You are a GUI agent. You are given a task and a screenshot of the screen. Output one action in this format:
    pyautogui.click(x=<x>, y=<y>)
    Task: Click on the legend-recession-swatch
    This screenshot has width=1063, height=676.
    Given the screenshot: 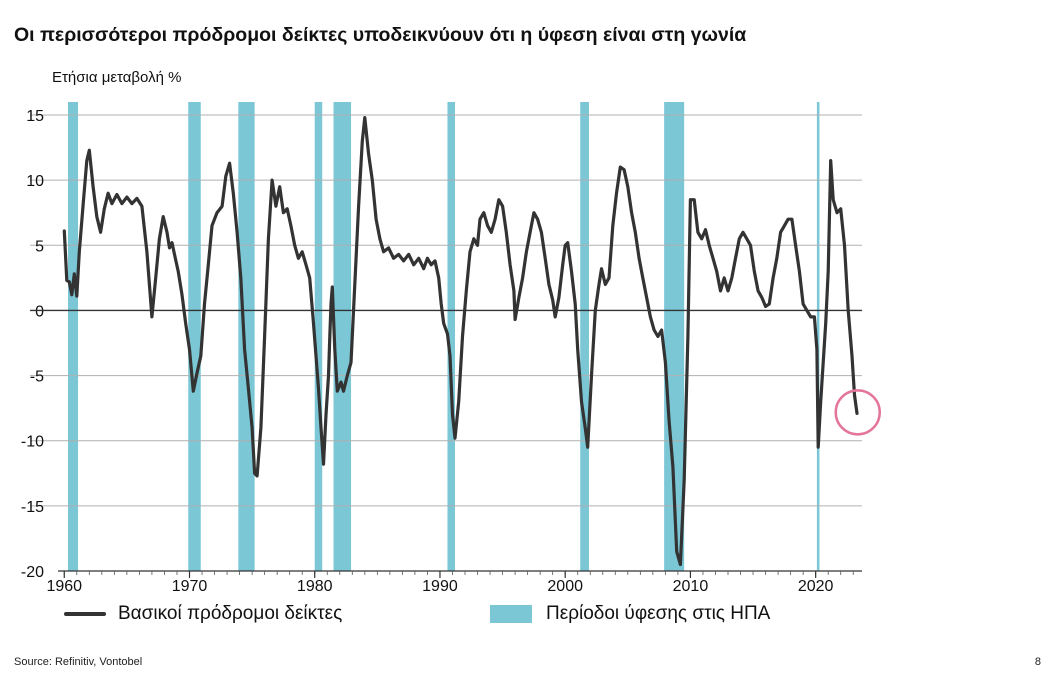 What is the action you would take?
    pyautogui.click(x=511, y=614)
    